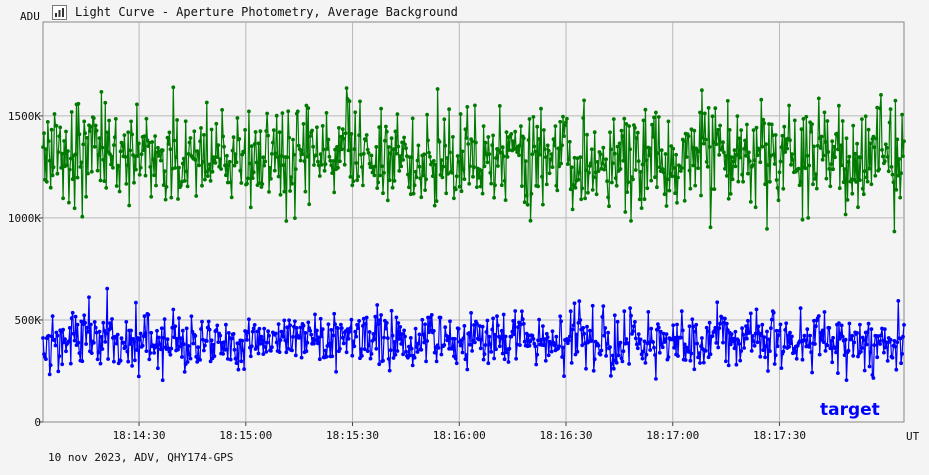 Image resolution: width=929 pixels, height=475 pixels. What do you see at coordinates (459, 435) in the screenshot?
I see `x-tick-label: 18:16:00` at bounding box center [459, 435].